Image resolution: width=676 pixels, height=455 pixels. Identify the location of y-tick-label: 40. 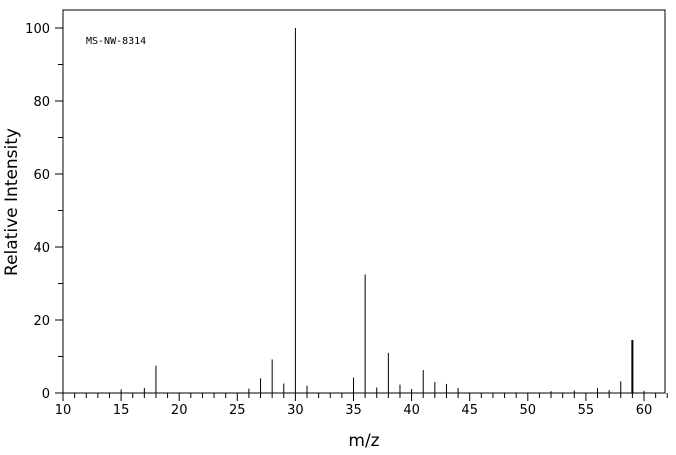
(41, 248).